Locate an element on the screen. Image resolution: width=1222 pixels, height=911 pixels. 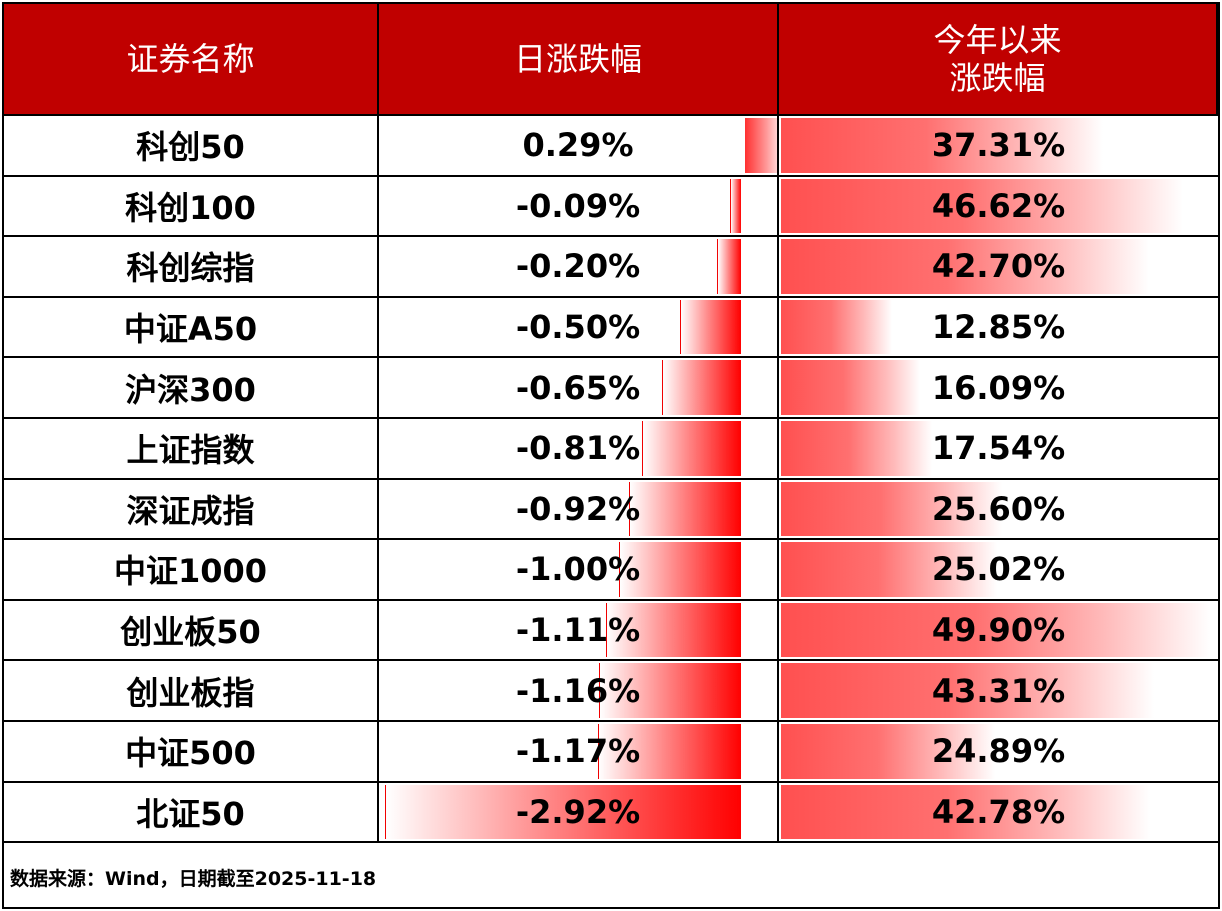
cell-daily-change: -1.00% is located at coordinates (579, 570).